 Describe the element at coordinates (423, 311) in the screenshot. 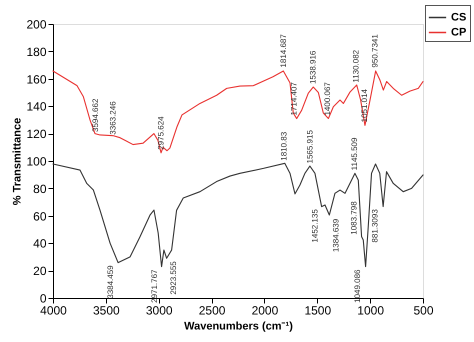

I see `x-tick-label: 500` at that location.